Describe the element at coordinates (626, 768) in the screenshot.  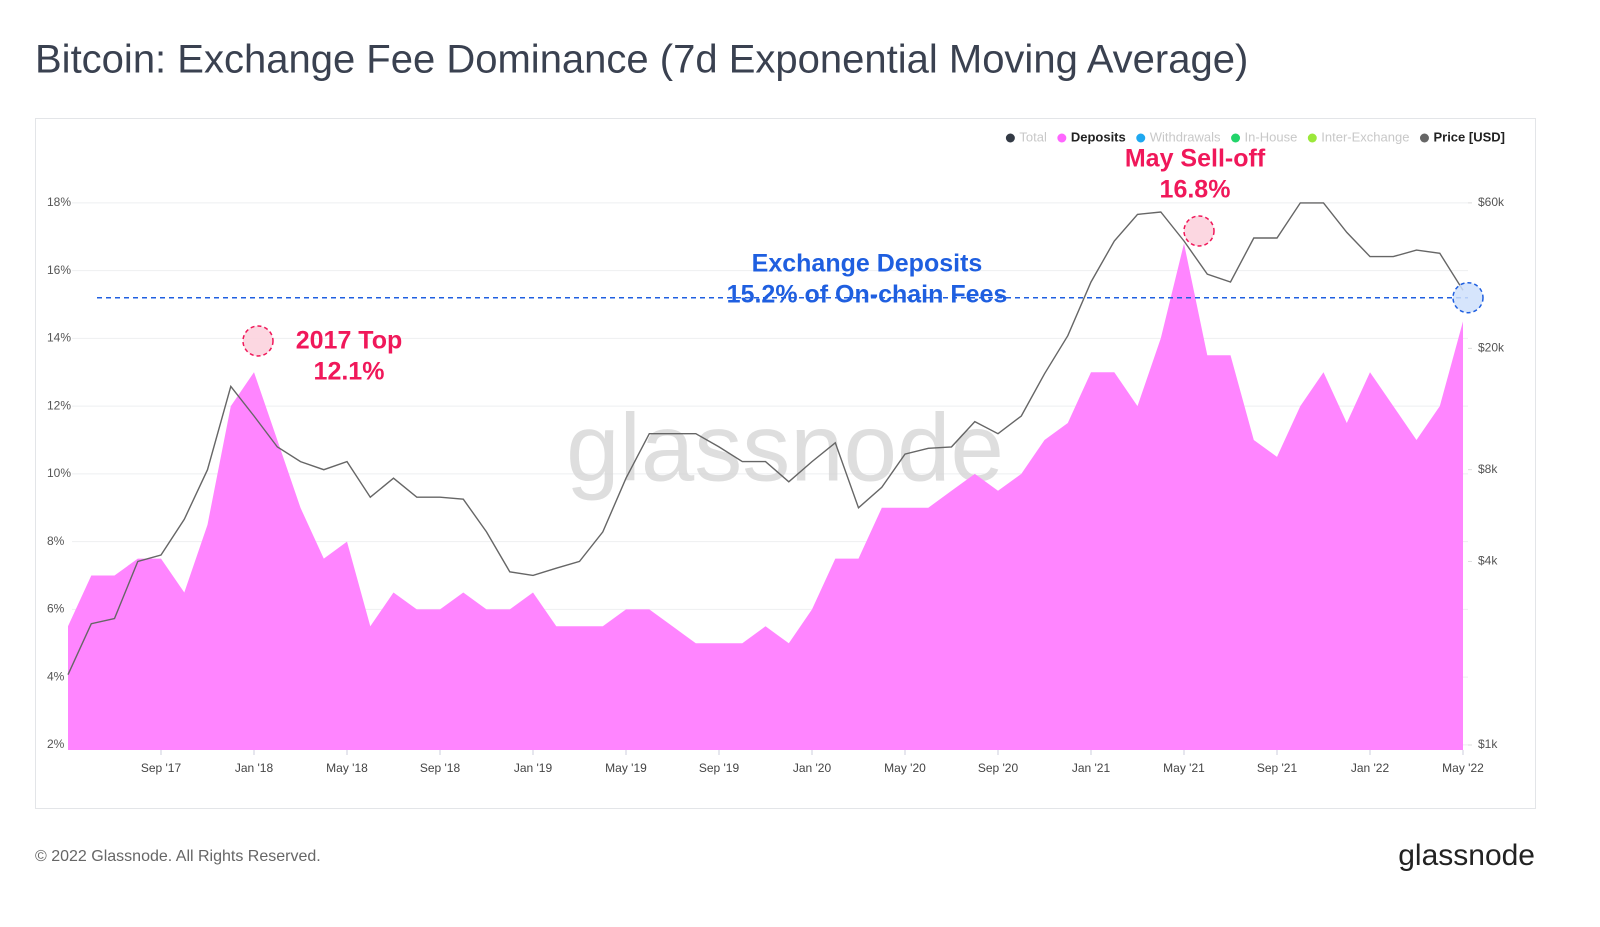
I see `x-tick-label: May '19` at that location.